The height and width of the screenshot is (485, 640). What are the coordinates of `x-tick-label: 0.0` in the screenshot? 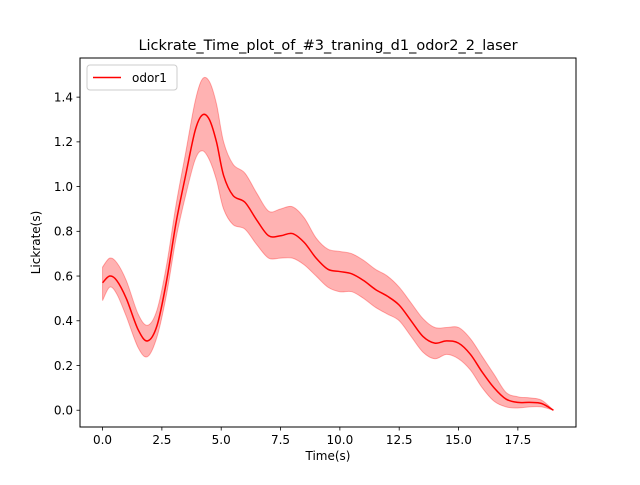 It's located at (102, 440).